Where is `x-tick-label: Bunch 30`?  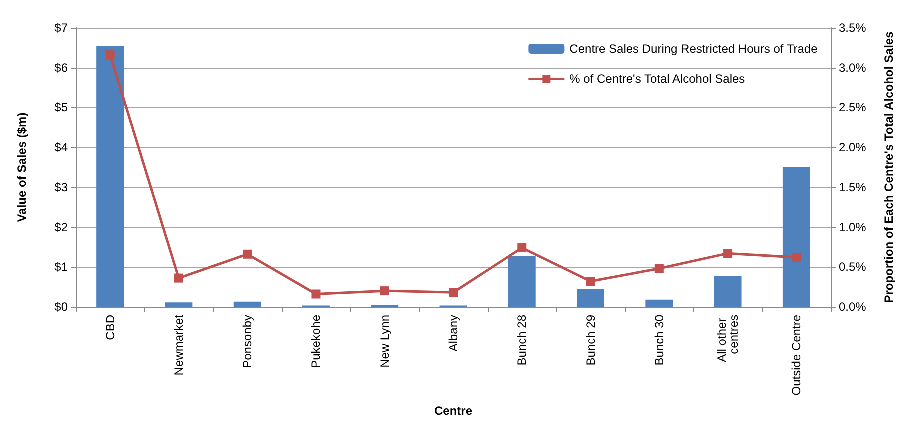 x-tick-label: Bunch 30 is located at coordinates (659, 340).